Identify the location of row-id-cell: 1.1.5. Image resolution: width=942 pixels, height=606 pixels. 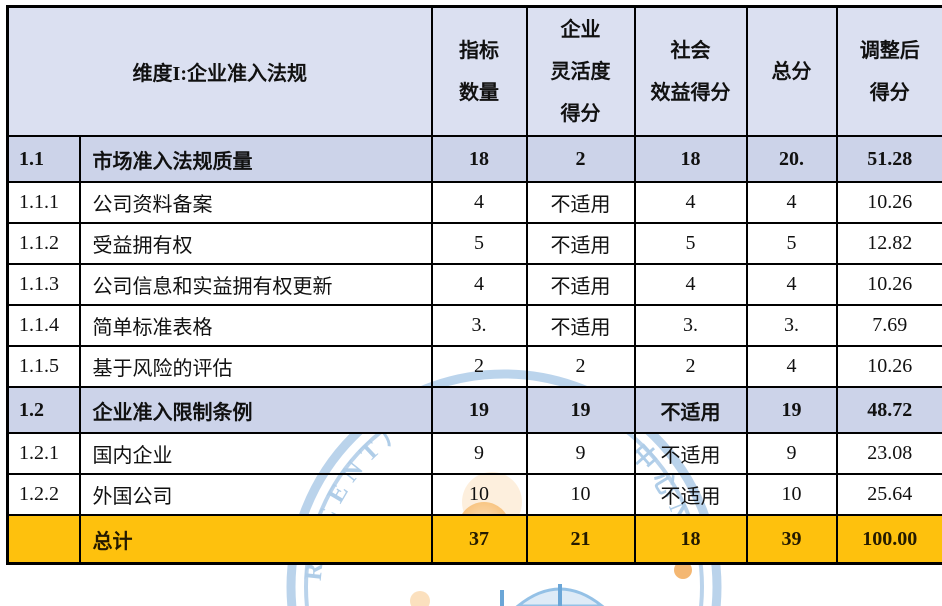
(43, 366).